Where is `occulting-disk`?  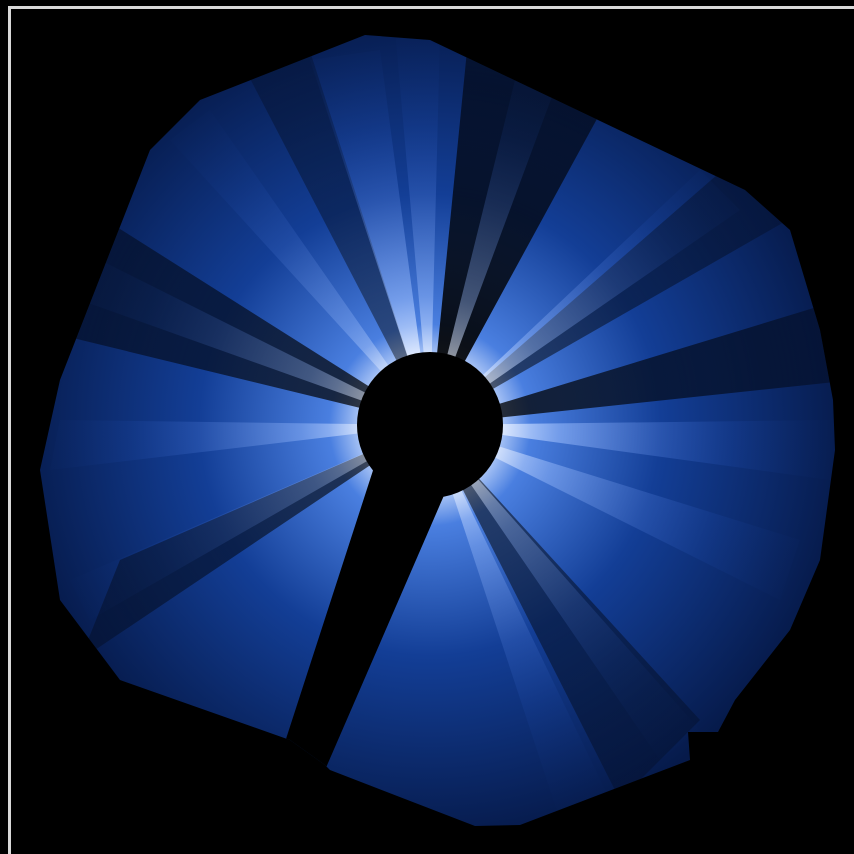
occulting-disk is located at coordinates (430, 425).